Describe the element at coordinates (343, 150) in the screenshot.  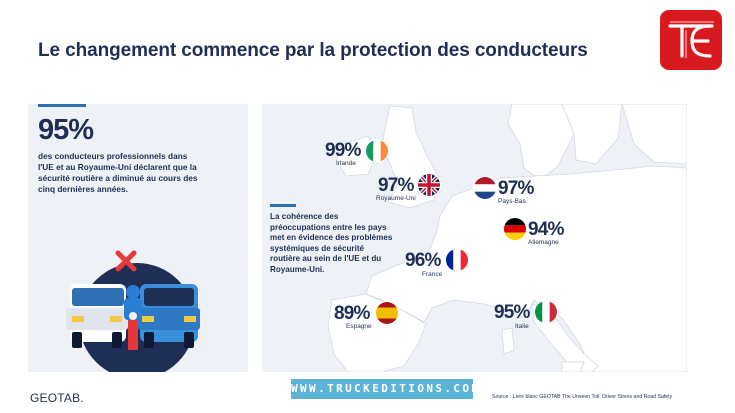
I see `irlande-stat: 99%` at that location.